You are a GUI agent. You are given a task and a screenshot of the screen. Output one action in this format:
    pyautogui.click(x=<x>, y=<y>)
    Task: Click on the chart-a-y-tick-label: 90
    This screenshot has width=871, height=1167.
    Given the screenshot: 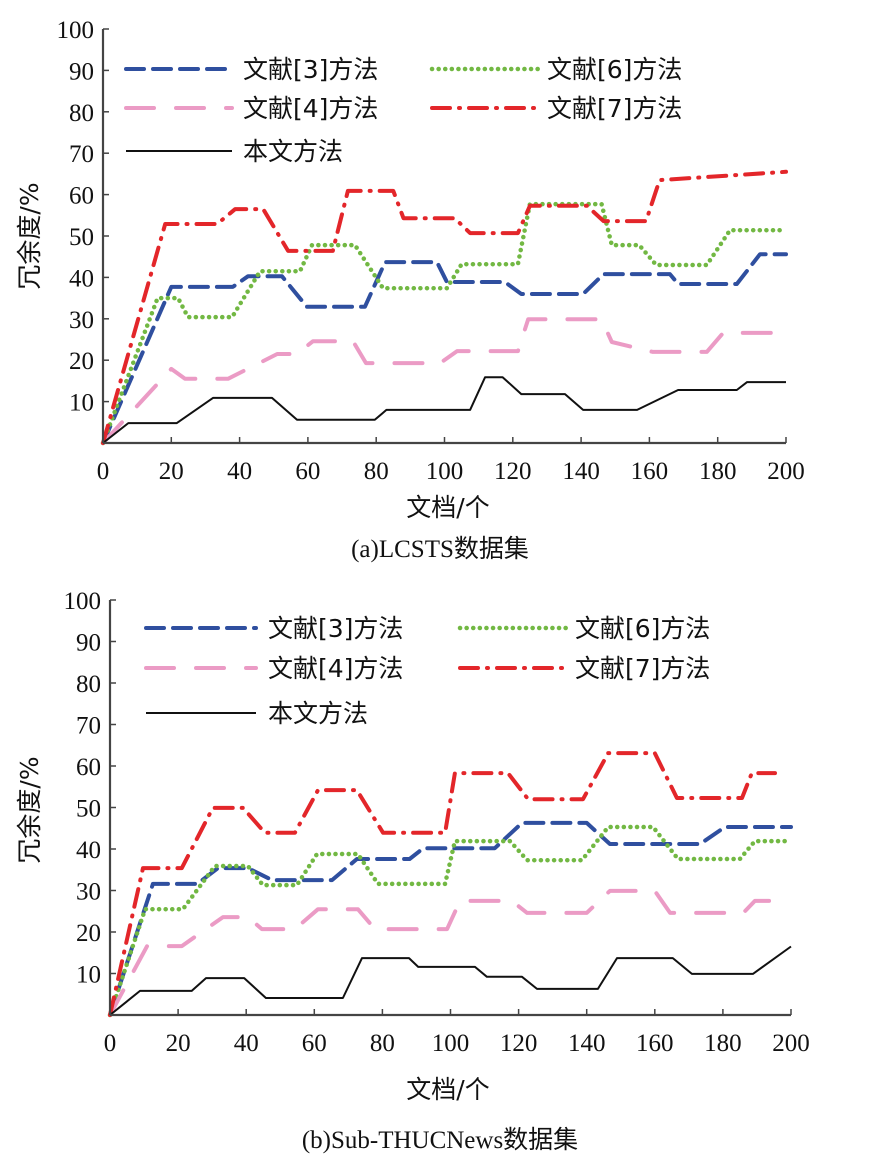 What is the action you would take?
    pyautogui.click(x=81, y=71)
    